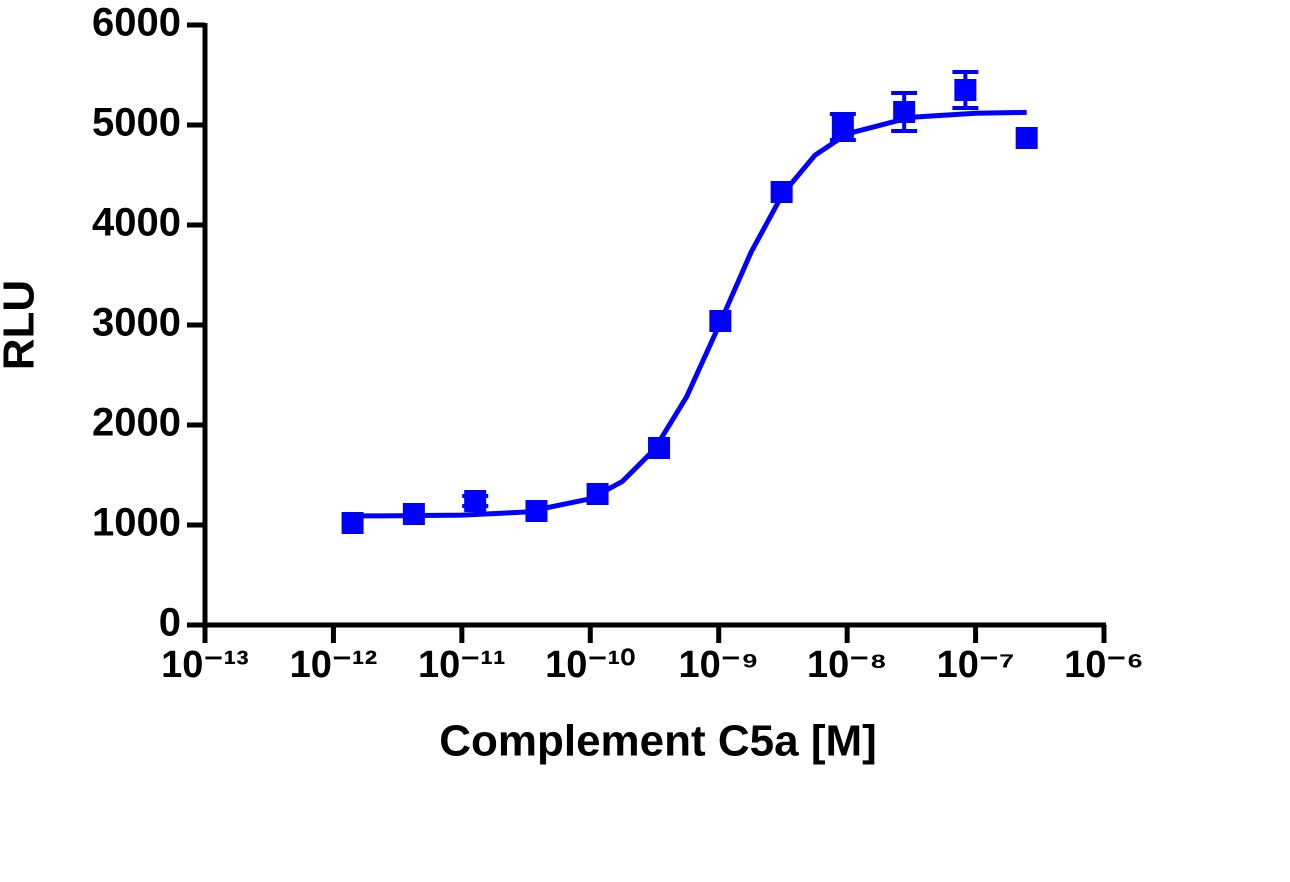  Describe the element at coordinates (976, 665) in the screenshot. I see `x-tick-label: 10⁻⁷` at that location.